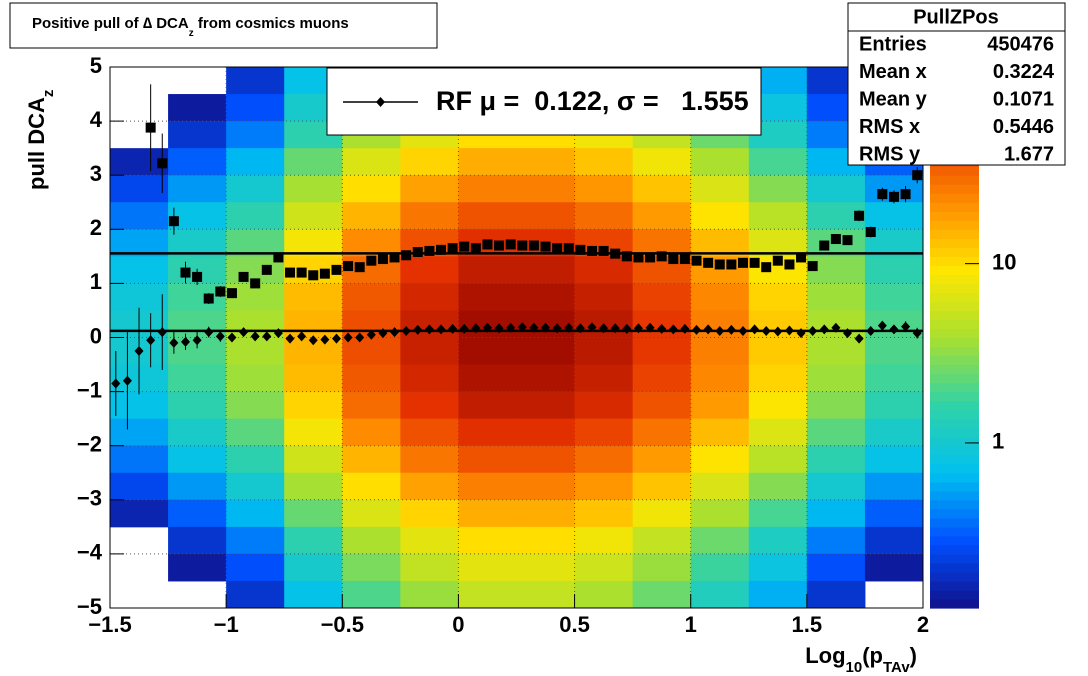 The width and height of the screenshot is (1088, 676). What do you see at coordinates (89, 606) in the screenshot?
I see `y-tick-label: −5` at bounding box center [89, 606].